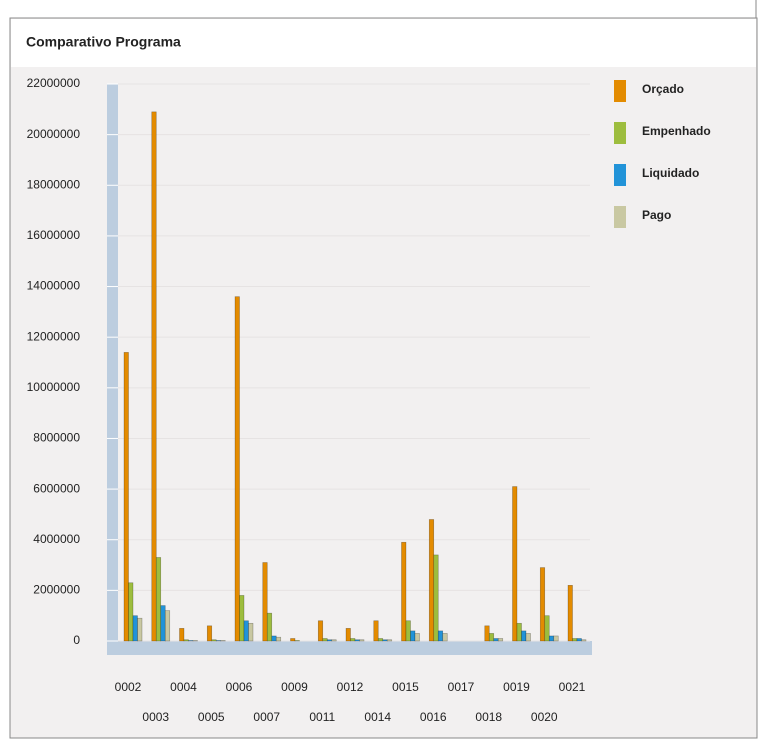 This screenshot has width=770, height=747. Describe the element at coordinates (383, 43) in the screenshot. I see `panel-header` at that location.